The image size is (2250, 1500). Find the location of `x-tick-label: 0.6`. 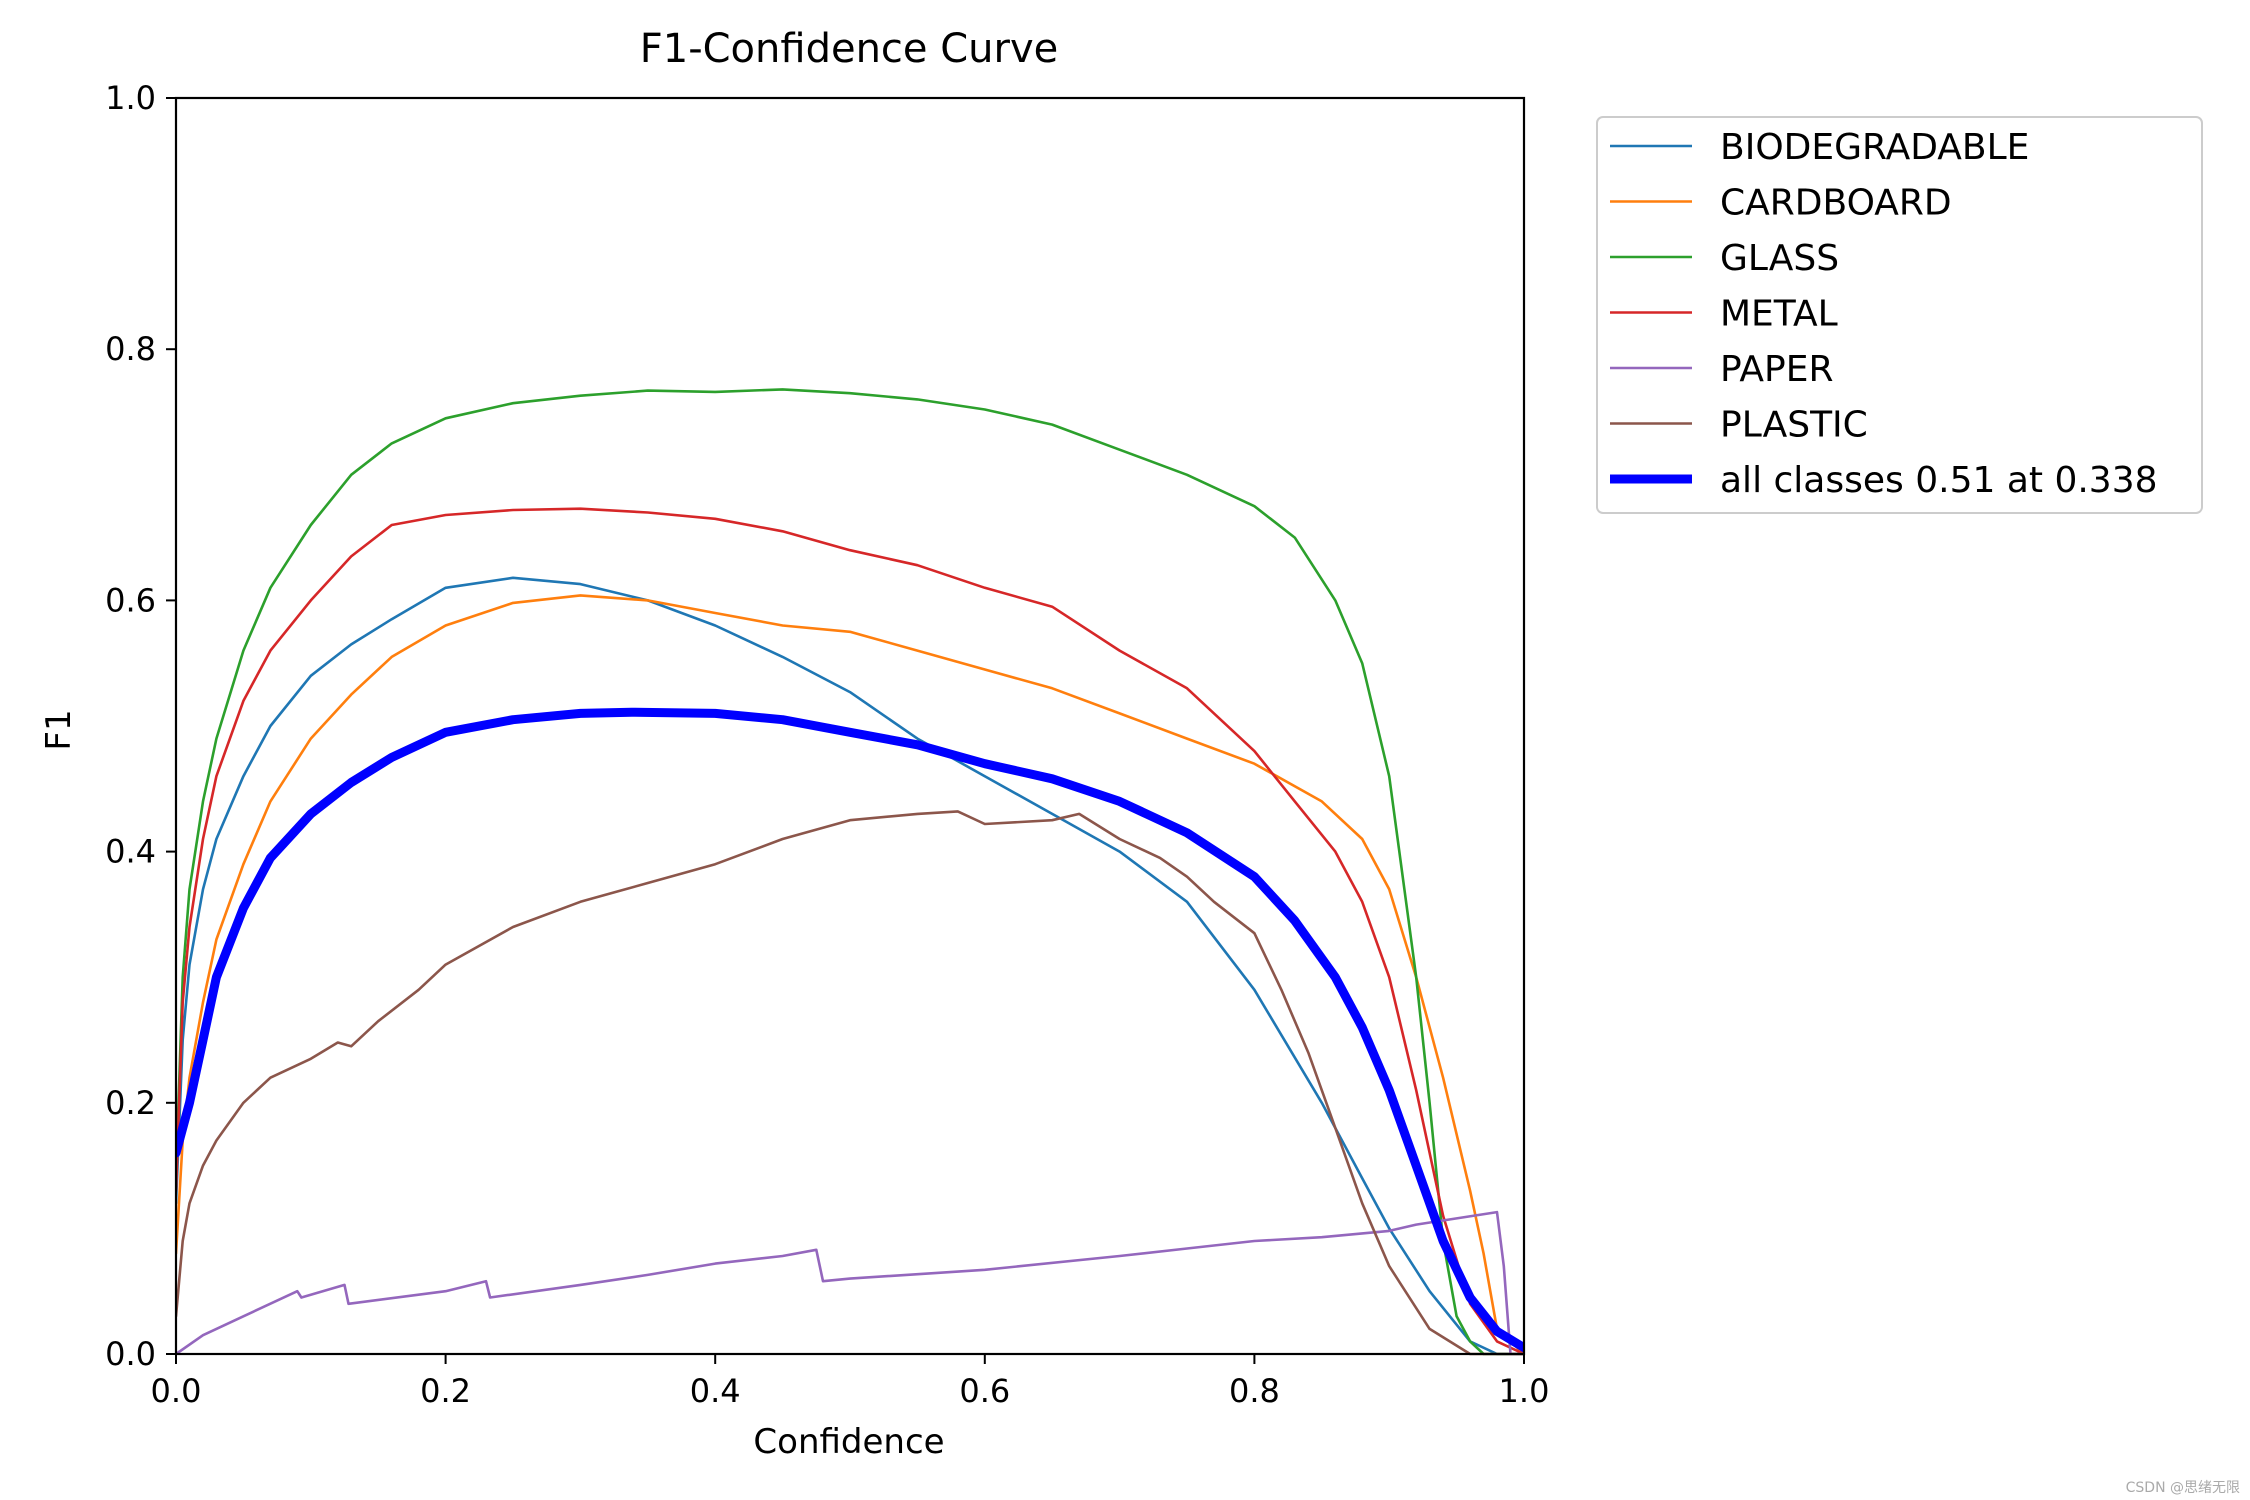

x-tick-label: 0.6 is located at coordinates (984, 1391).